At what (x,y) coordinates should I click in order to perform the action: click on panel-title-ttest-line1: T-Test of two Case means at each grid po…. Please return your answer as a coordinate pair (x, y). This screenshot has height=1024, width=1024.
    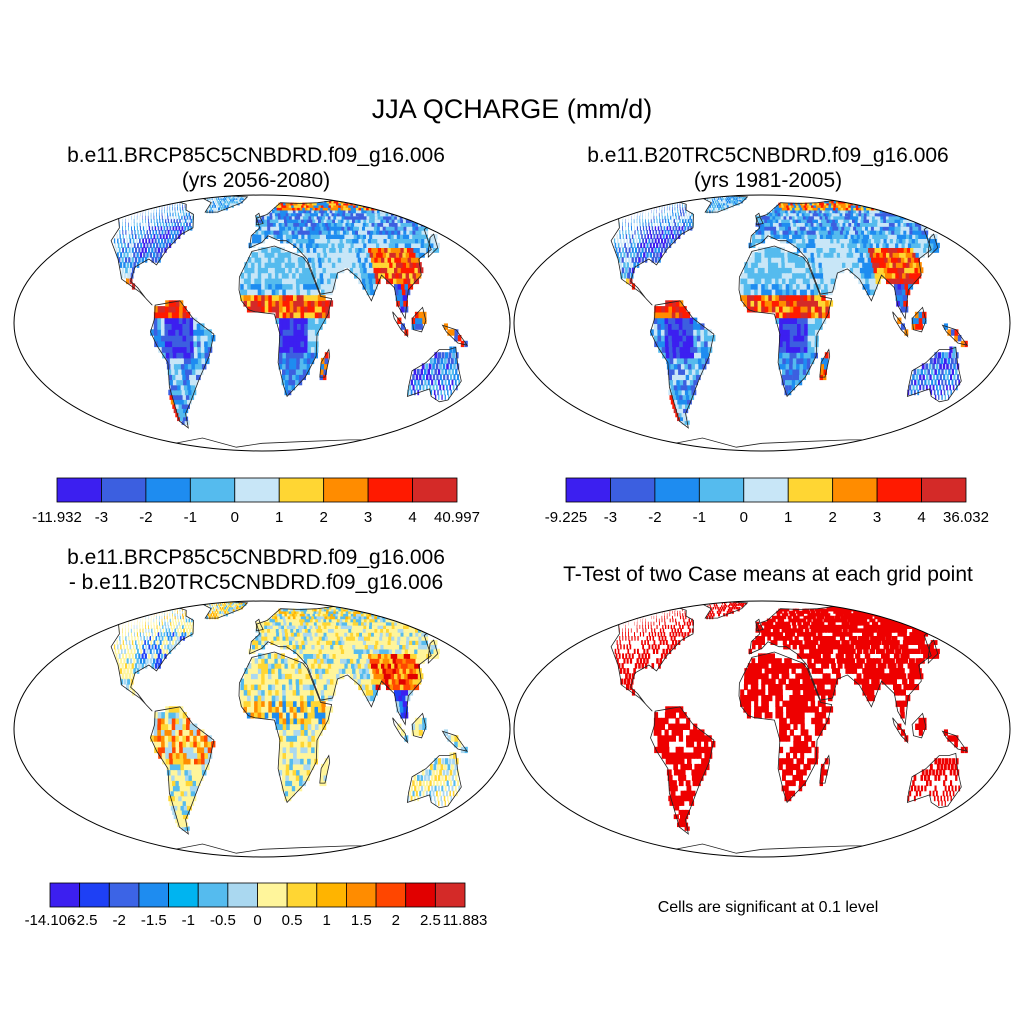
    Looking at the image, I should click on (768, 574).